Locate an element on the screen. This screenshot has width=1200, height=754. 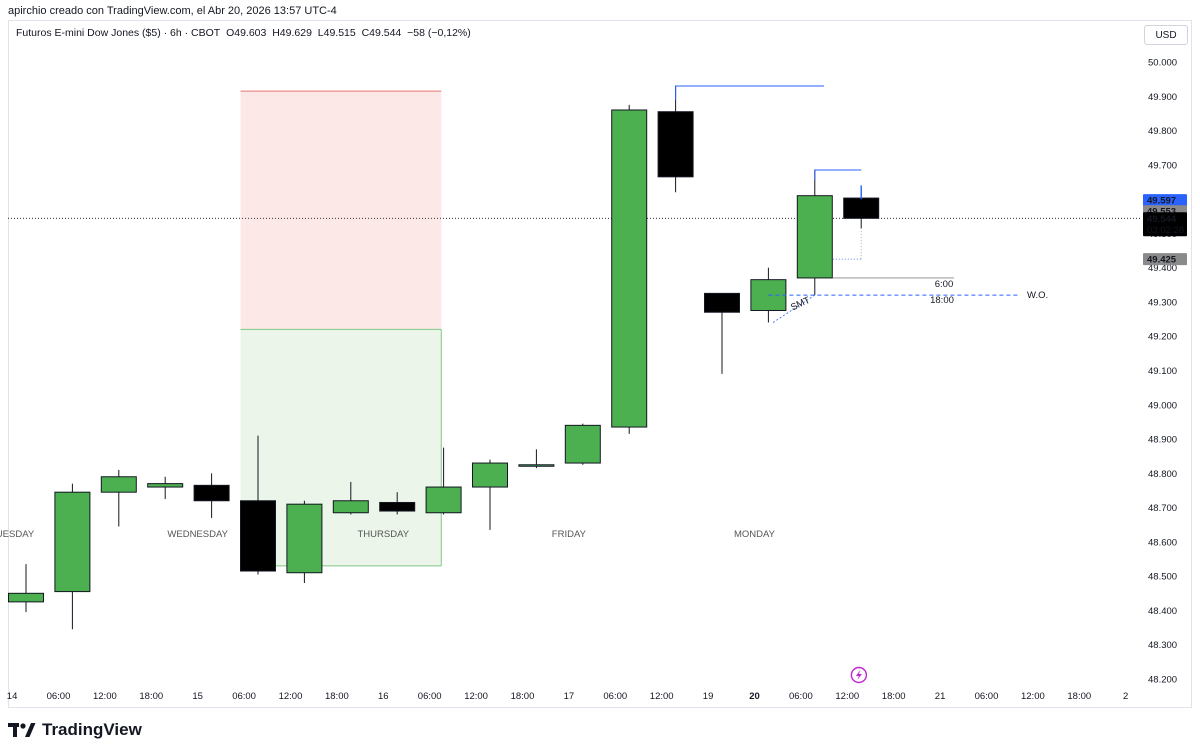
price-label-text: 49.597 is located at coordinates (1161, 201).